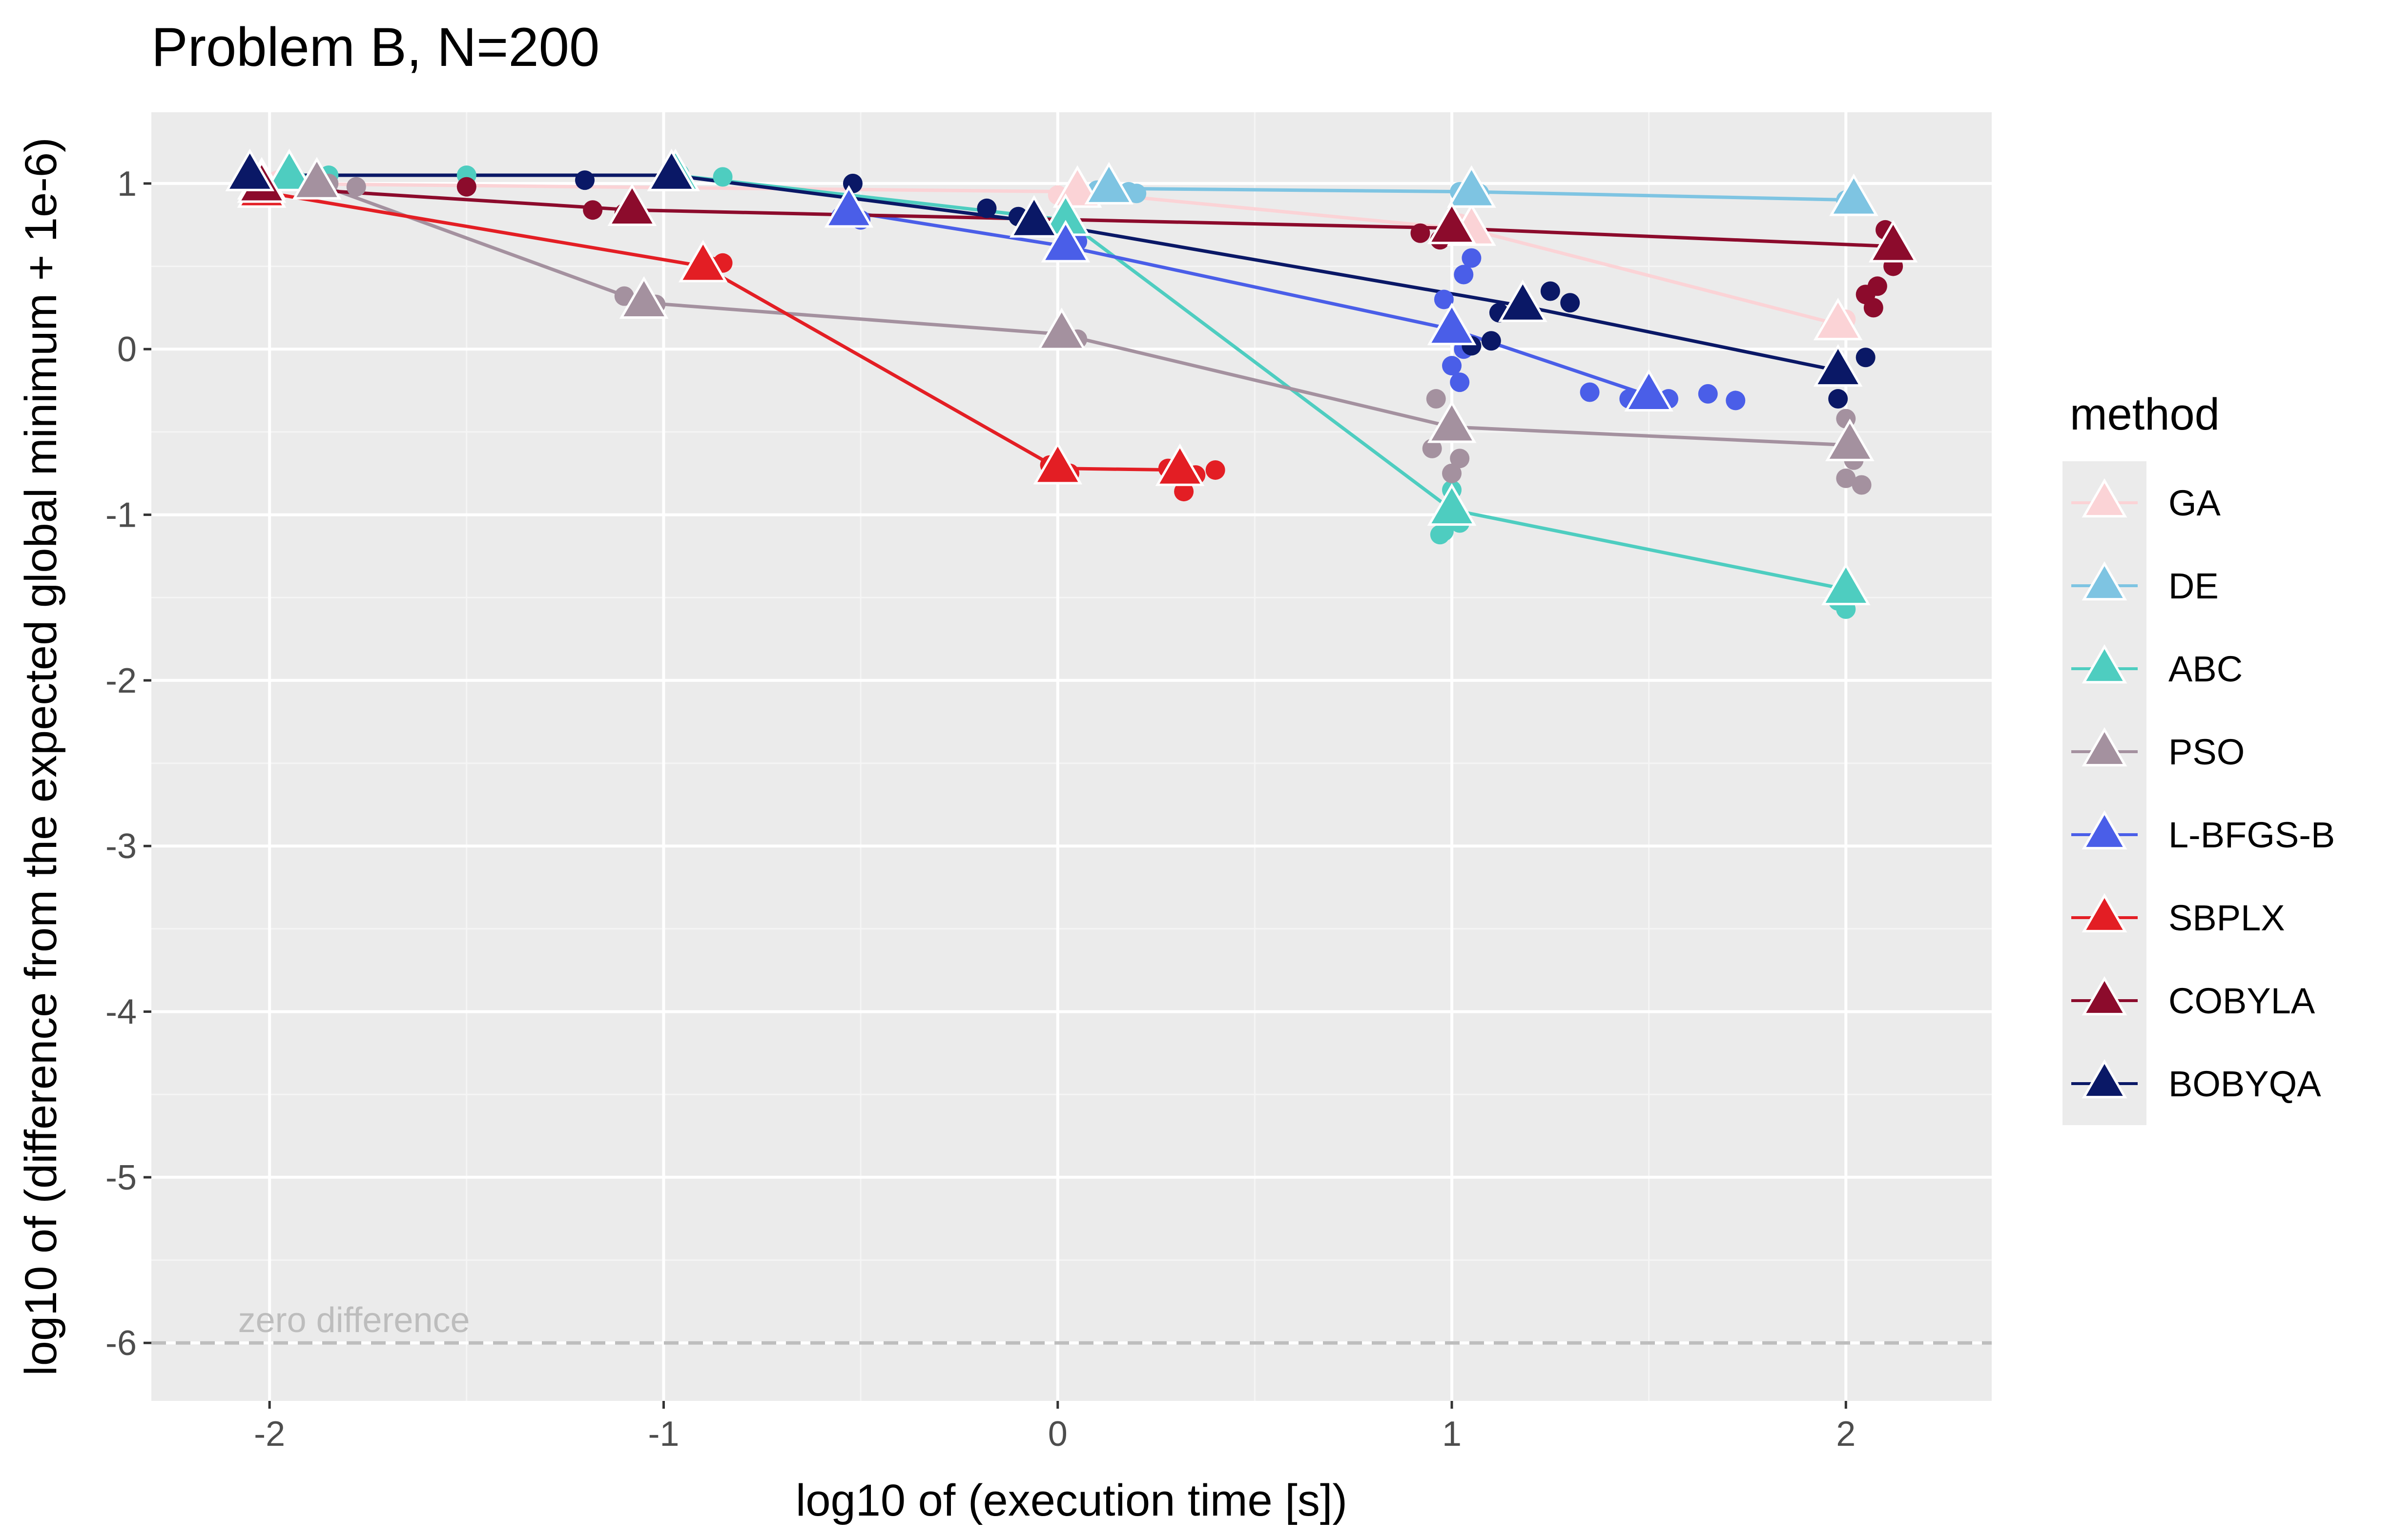 This screenshot has height=1540, width=2392. Describe the element at coordinates (2104, 996) in the screenshot. I see `legend-key-marker-cobyla` at that location.